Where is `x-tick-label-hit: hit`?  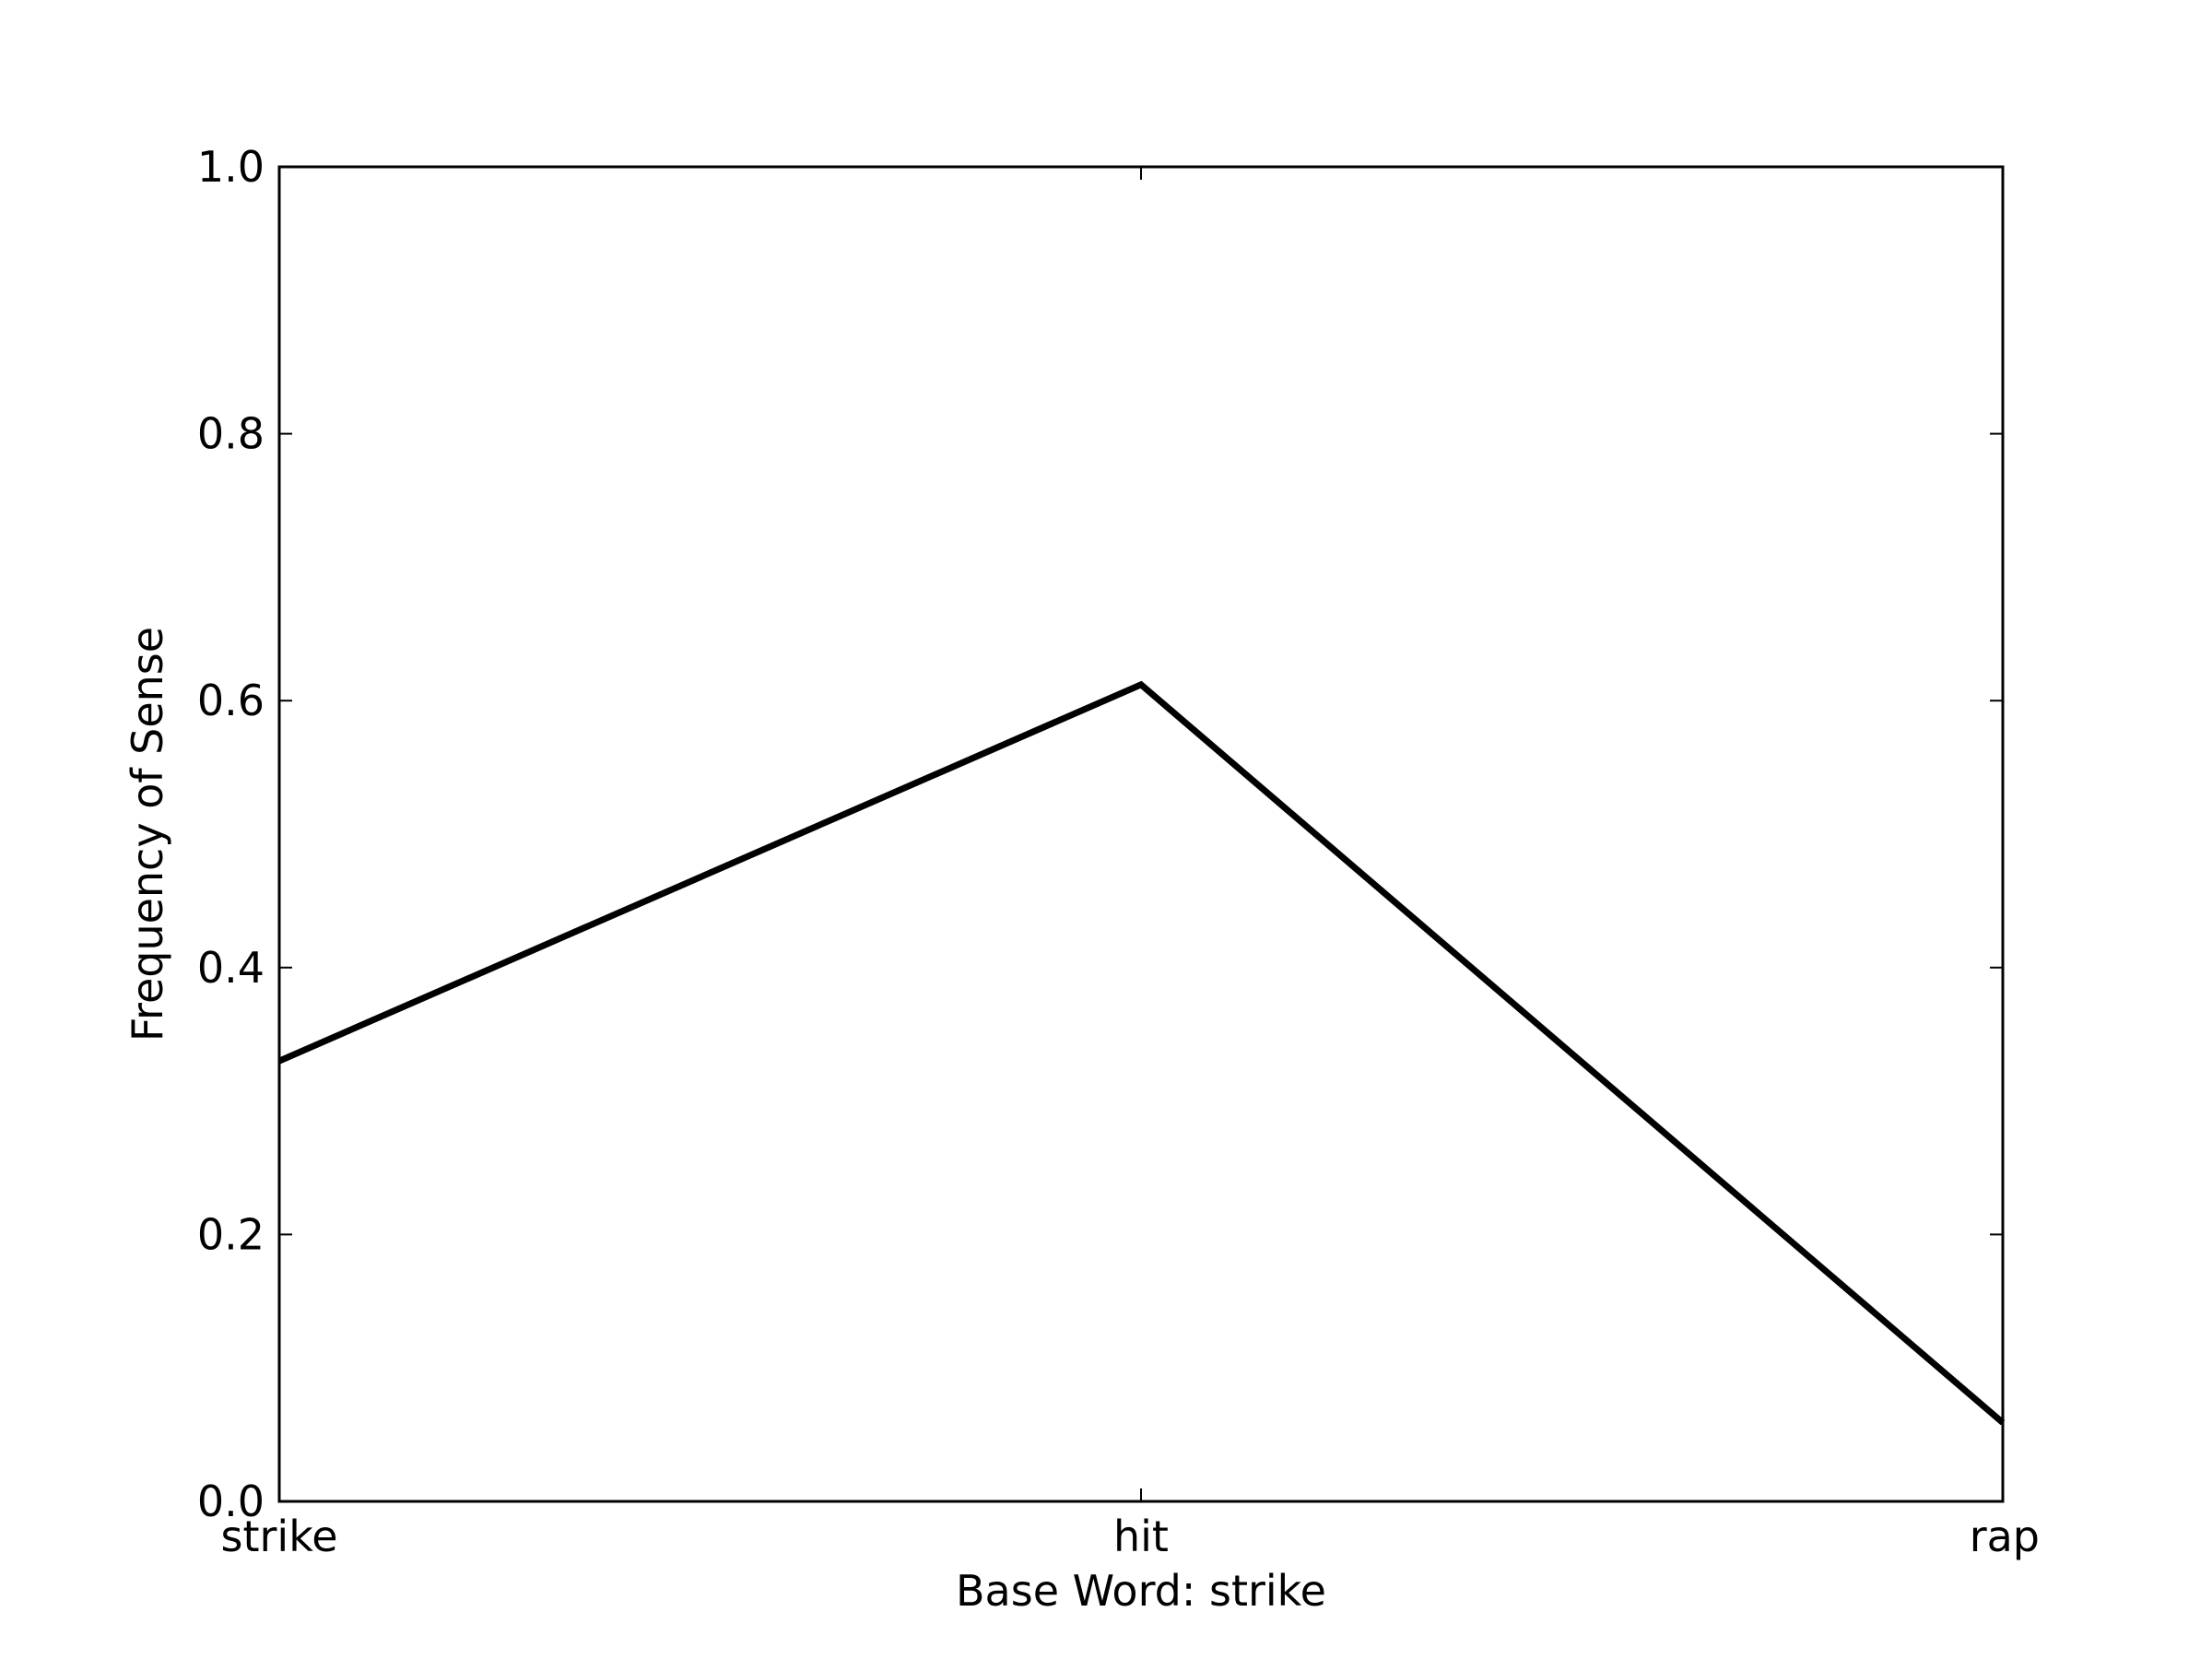
x-tick-label-hit: hit is located at coordinates (1141, 1536).